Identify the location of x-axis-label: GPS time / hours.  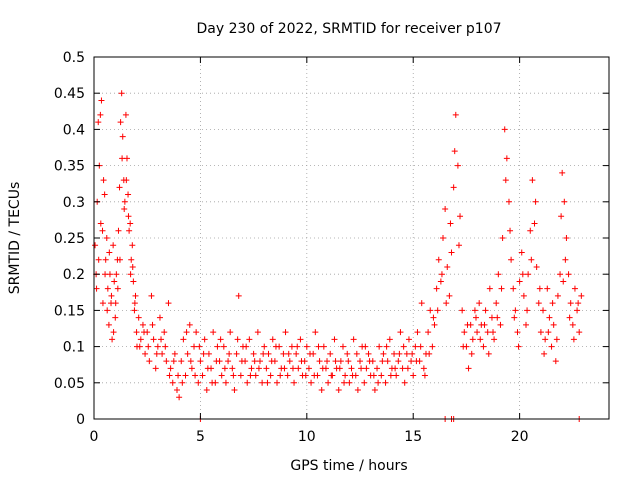
(348, 466).